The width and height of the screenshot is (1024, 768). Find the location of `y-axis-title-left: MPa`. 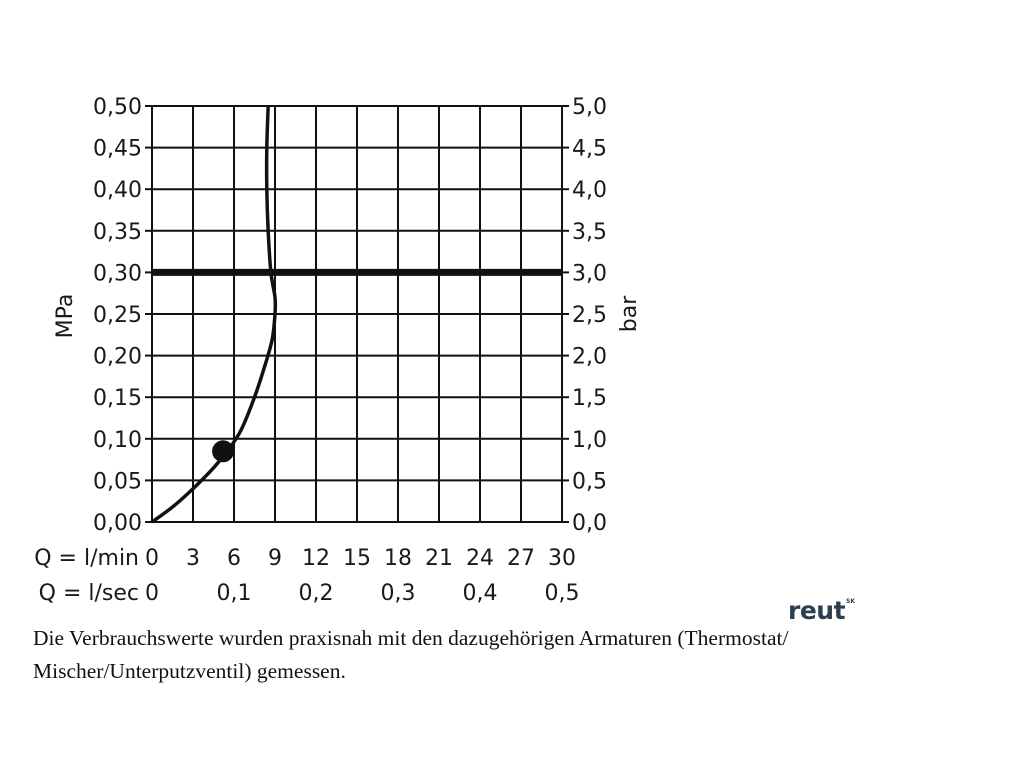

y-axis-title-left: MPa is located at coordinates (65, 316).